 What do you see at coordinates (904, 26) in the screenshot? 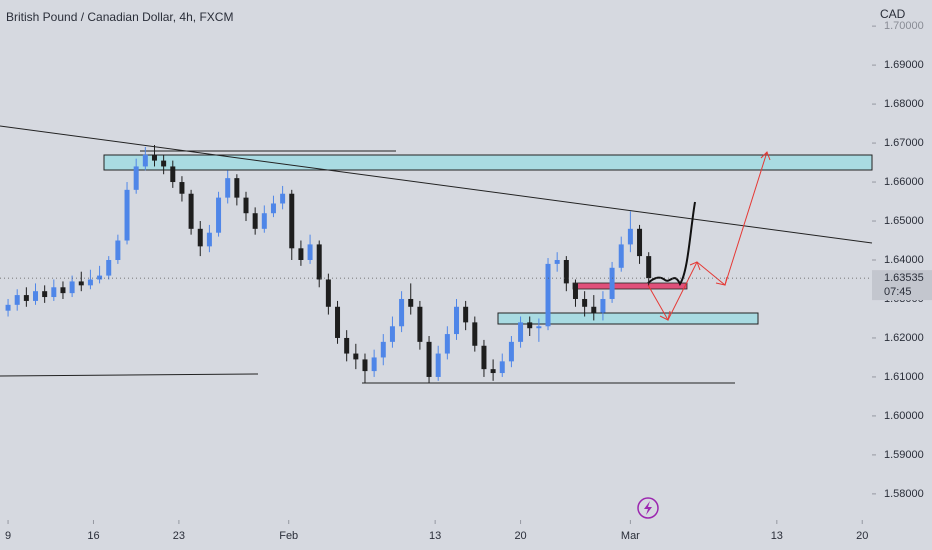
I see `y-tick-label: 1.70000` at bounding box center [904, 26].